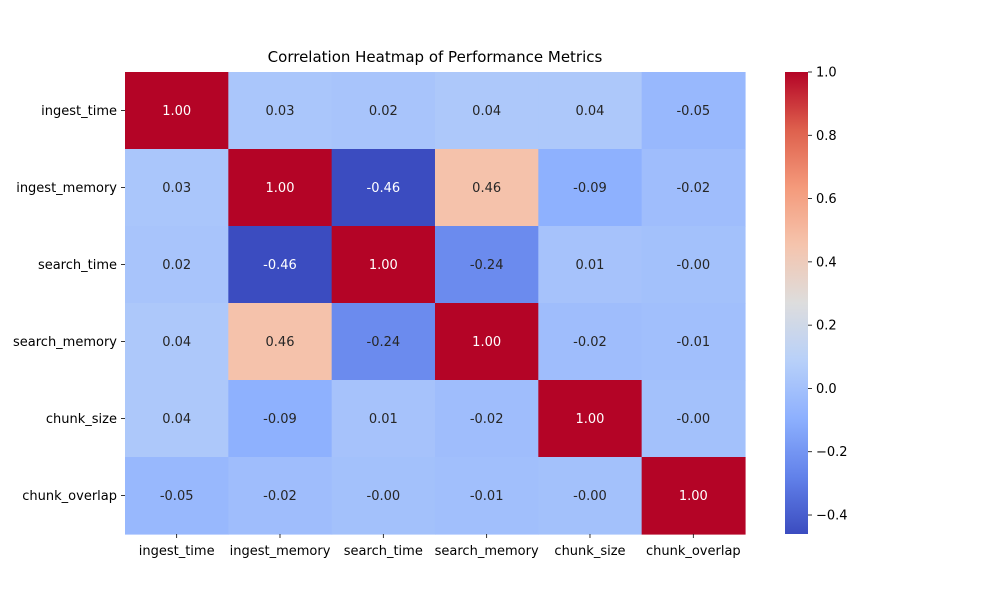 The image size is (1000, 600). What do you see at coordinates (66, 188) in the screenshot?
I see `y-tick-label: ingest_memory` at bounding box center [66, 188].